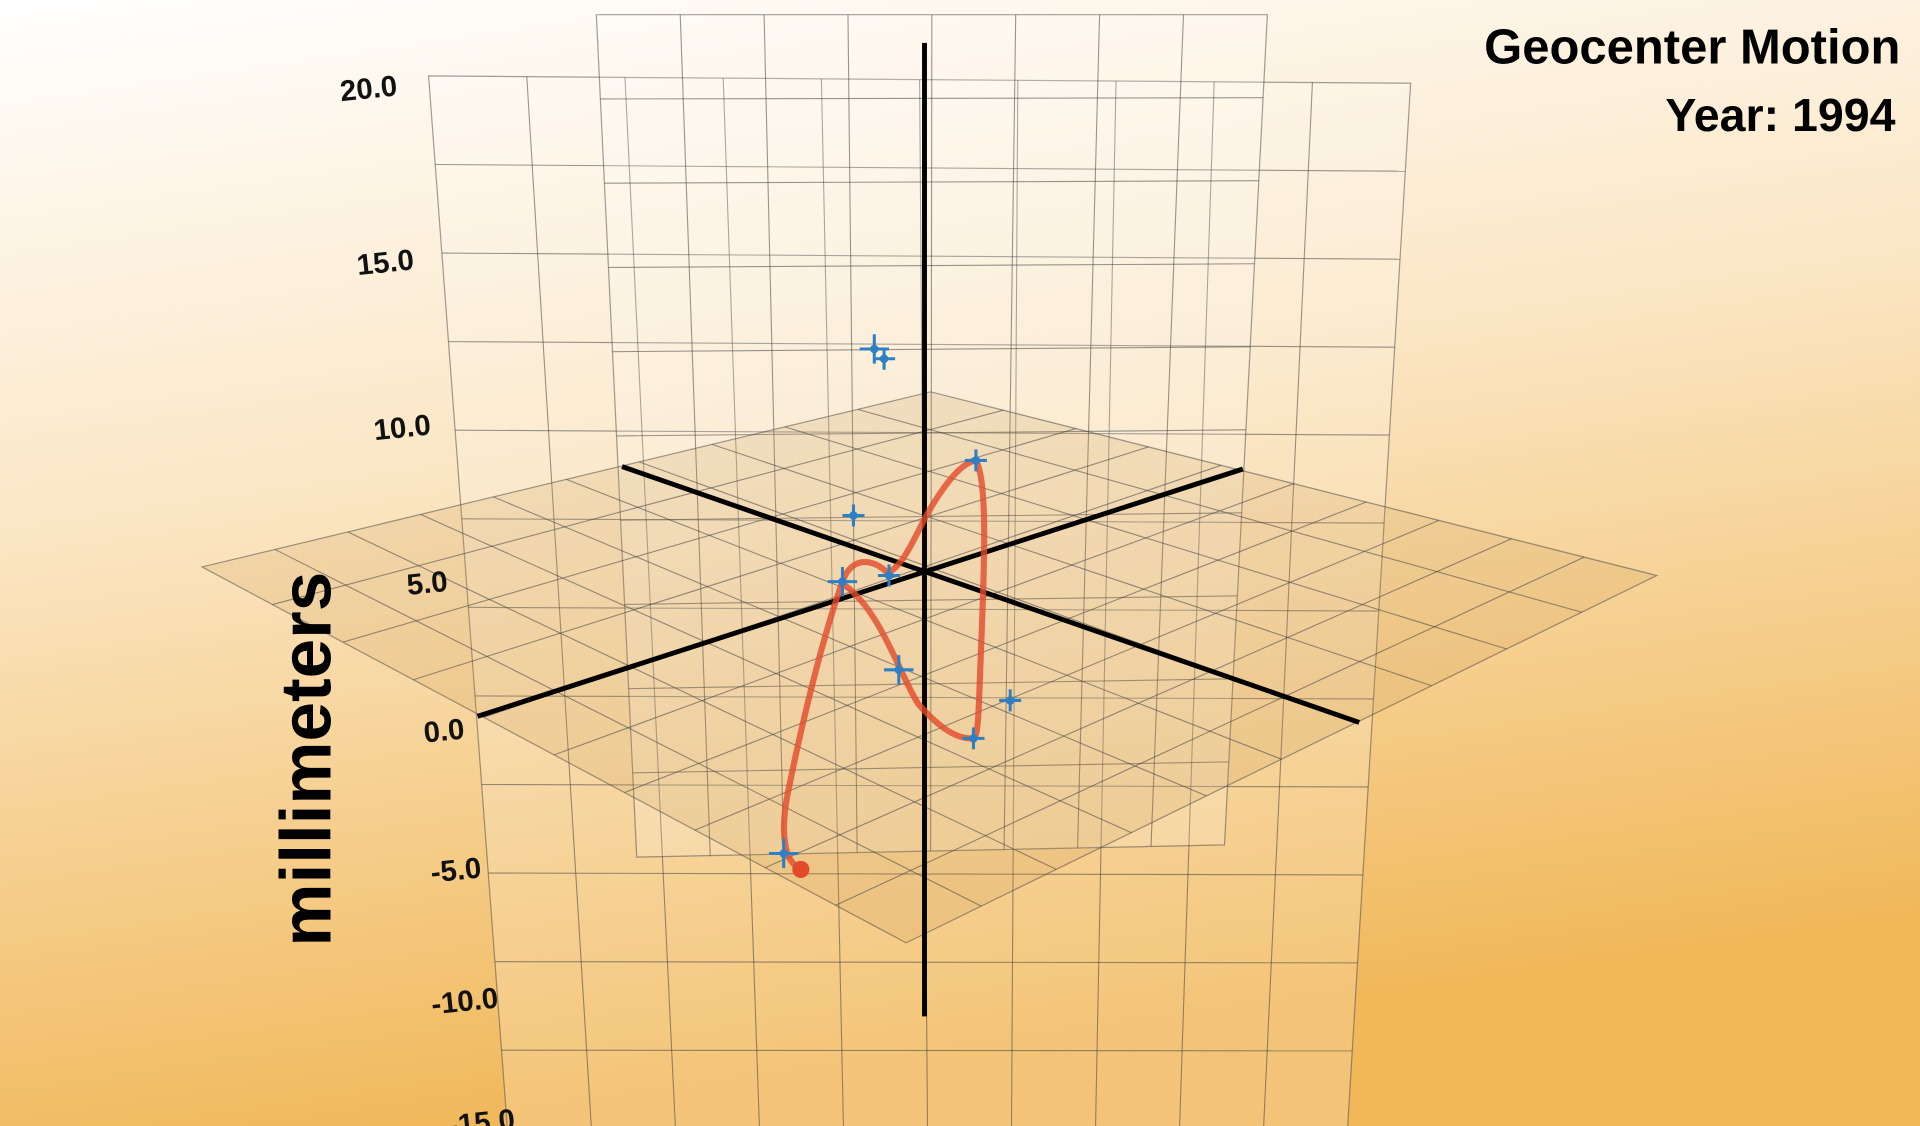  I want to click on x-axis, so click(860, 592).